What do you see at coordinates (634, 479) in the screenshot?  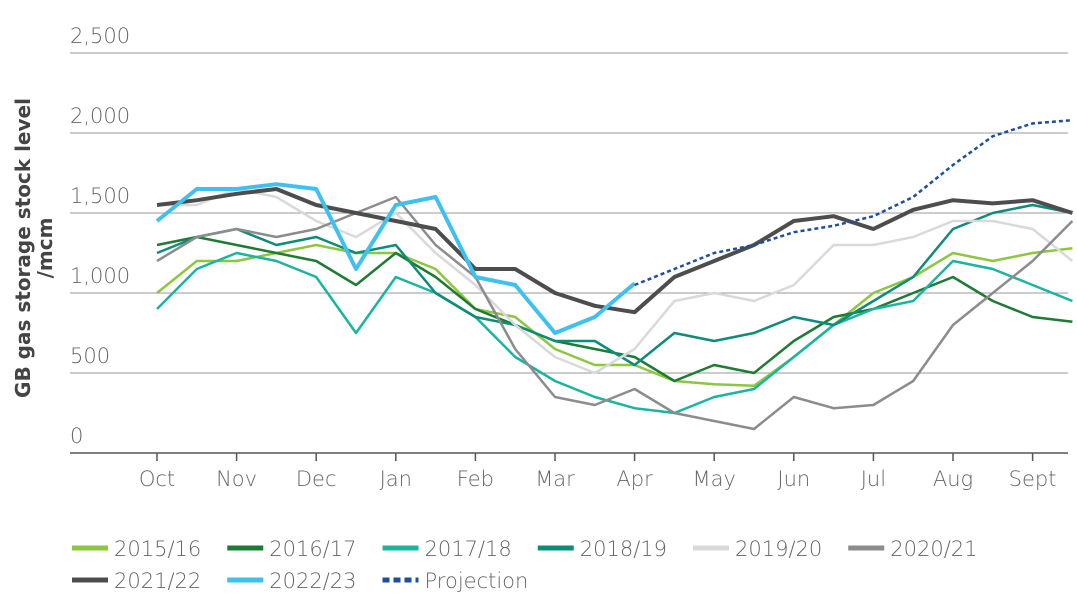 I see `x-tick-label: Apr` at bounding box center [634, 479].